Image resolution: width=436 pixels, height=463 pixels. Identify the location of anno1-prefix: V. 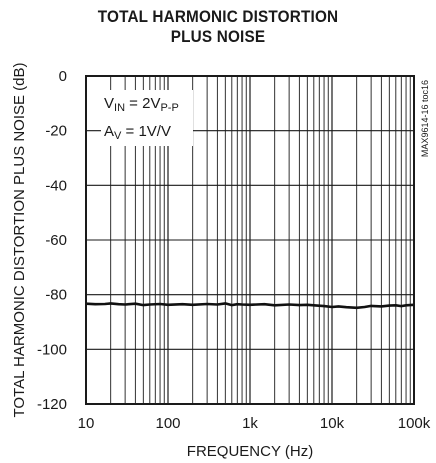
(109, 103).